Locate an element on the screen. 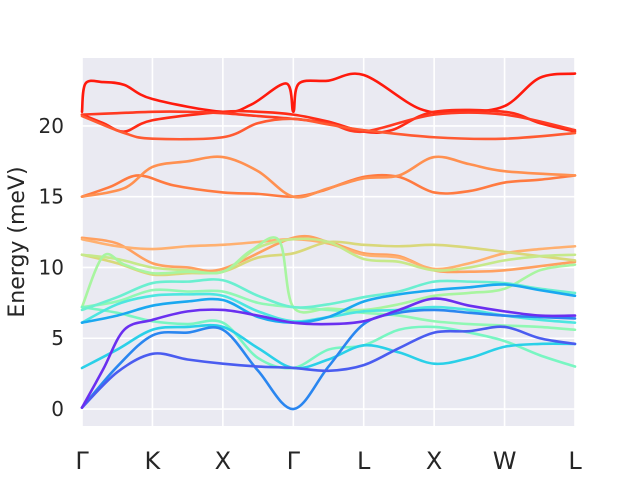 This screenshot has height=480, width=640. x-tick-label: K is located at coordinates (153, 461).